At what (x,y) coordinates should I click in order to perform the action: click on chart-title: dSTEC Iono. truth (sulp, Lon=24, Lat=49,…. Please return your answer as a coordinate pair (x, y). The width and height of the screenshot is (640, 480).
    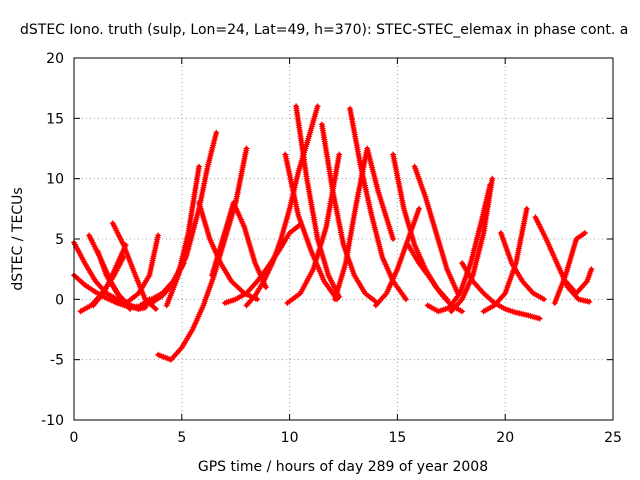
    Looking at the image, I should click on (324, 30).